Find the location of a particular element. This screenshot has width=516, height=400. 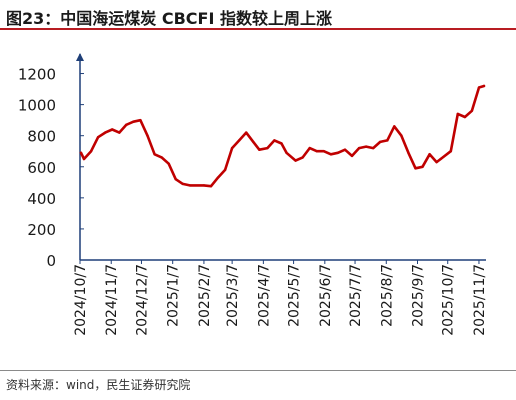

y-axis: 0 200 400 600 800 1000 1200 is located at coordinates (51, 161).